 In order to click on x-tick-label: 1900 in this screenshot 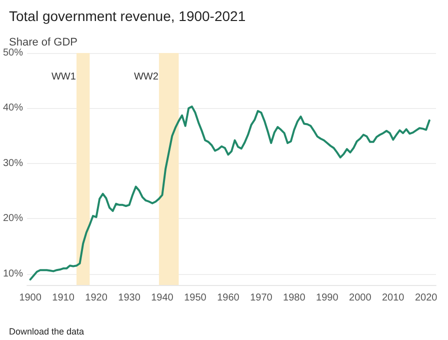, I will do `click(30, 298)`.